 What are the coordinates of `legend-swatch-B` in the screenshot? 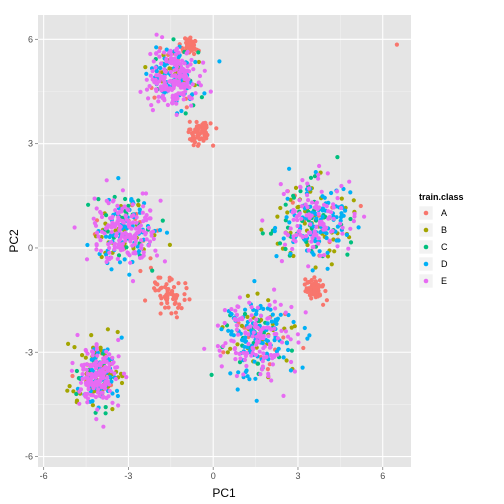 It's located at (426, 230).